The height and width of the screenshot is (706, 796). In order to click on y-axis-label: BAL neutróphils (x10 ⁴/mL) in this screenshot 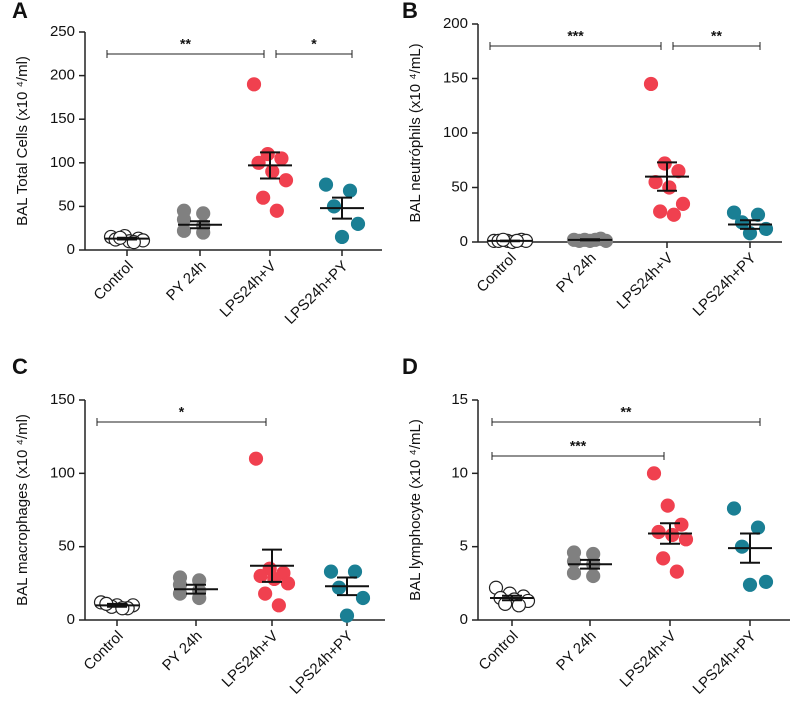, I will do `click(415, 132)`.